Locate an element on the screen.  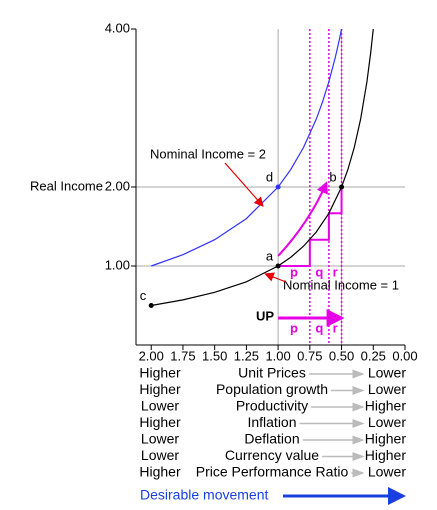
up-label: UP is located at coordinates (265, 315).